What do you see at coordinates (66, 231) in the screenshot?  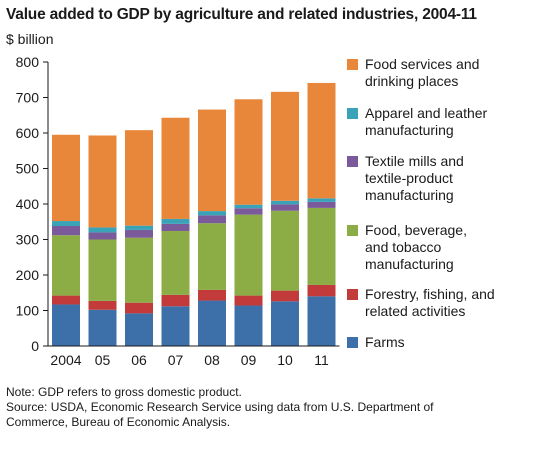 I see `bar-segment-textile-2004` at bounding box center [66, 231].